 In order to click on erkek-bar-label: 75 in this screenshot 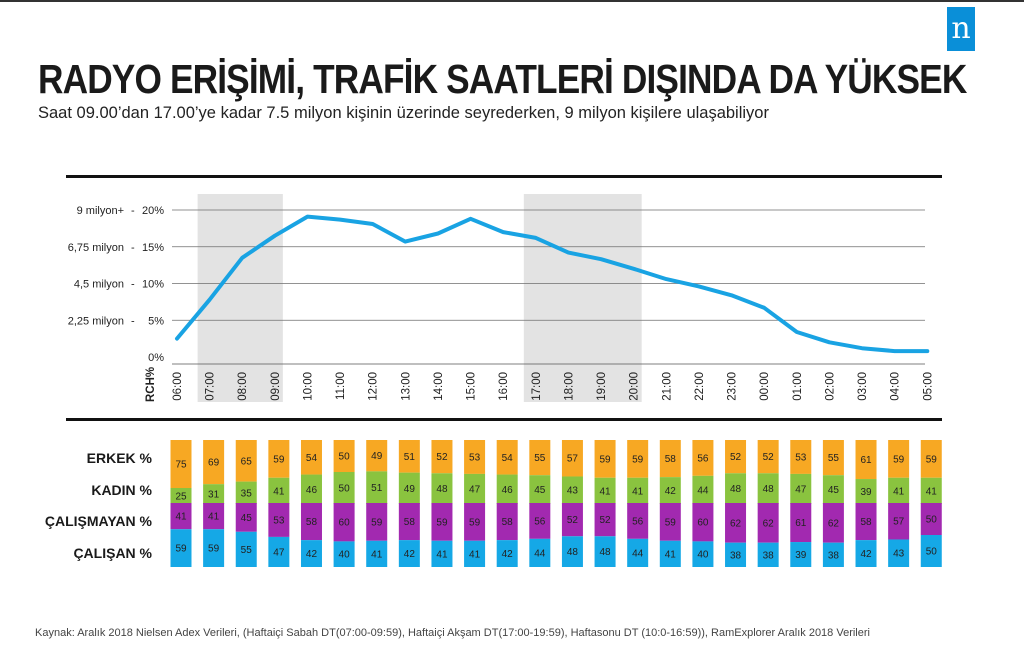, I will do `click(181, 465)`.